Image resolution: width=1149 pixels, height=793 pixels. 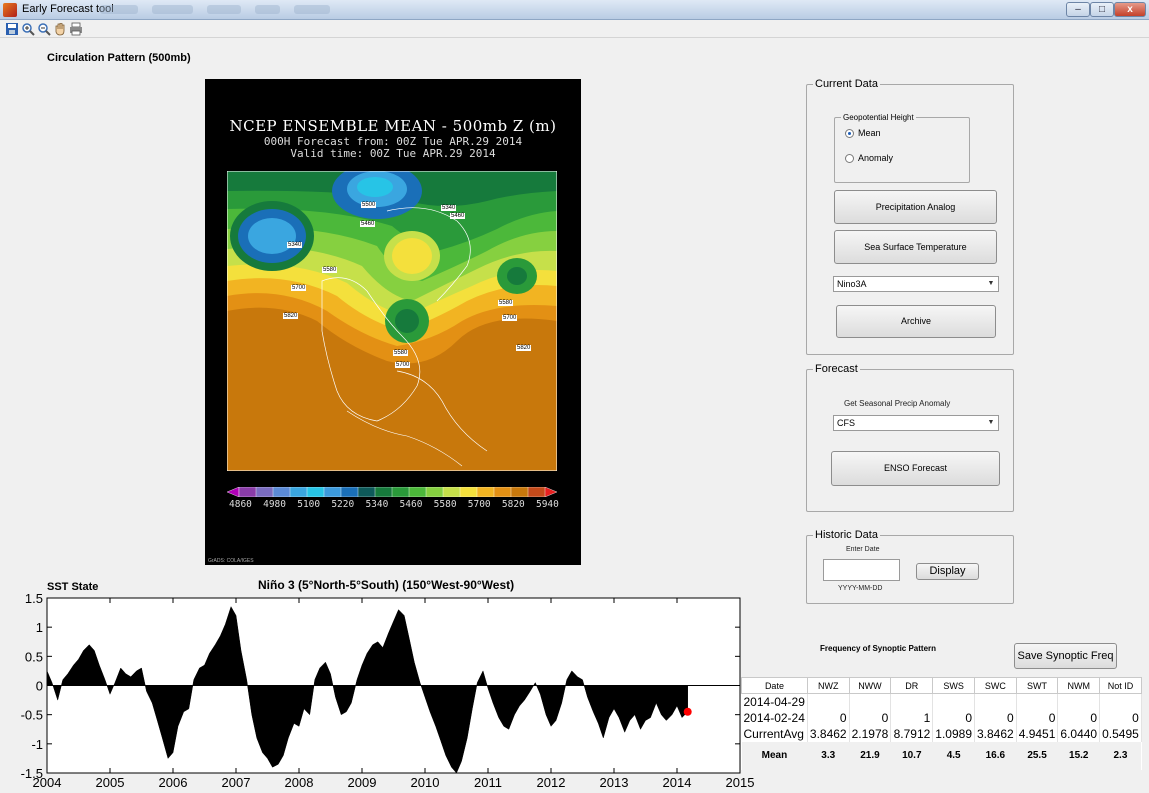 What do you see at coordinates (44, 29) in the screenshot?
I see `zoom-out-icon` at bounding box center [44, 29].